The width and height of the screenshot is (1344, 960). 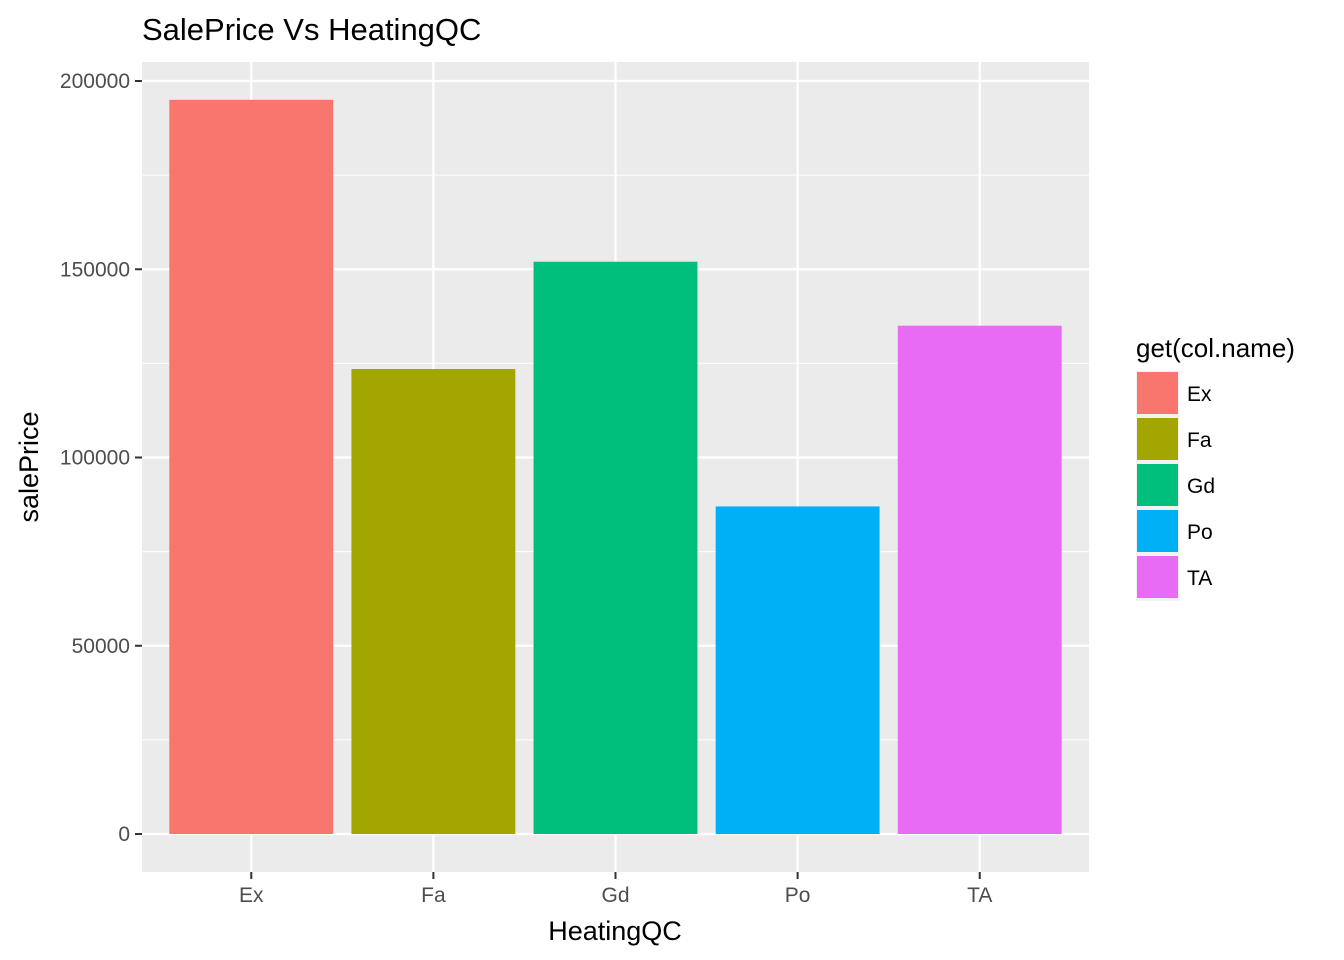 What do you see at coordinates (979, 895) in the screenshot?
I see `x-tick-label: TA` at bounding box center [979, 895].